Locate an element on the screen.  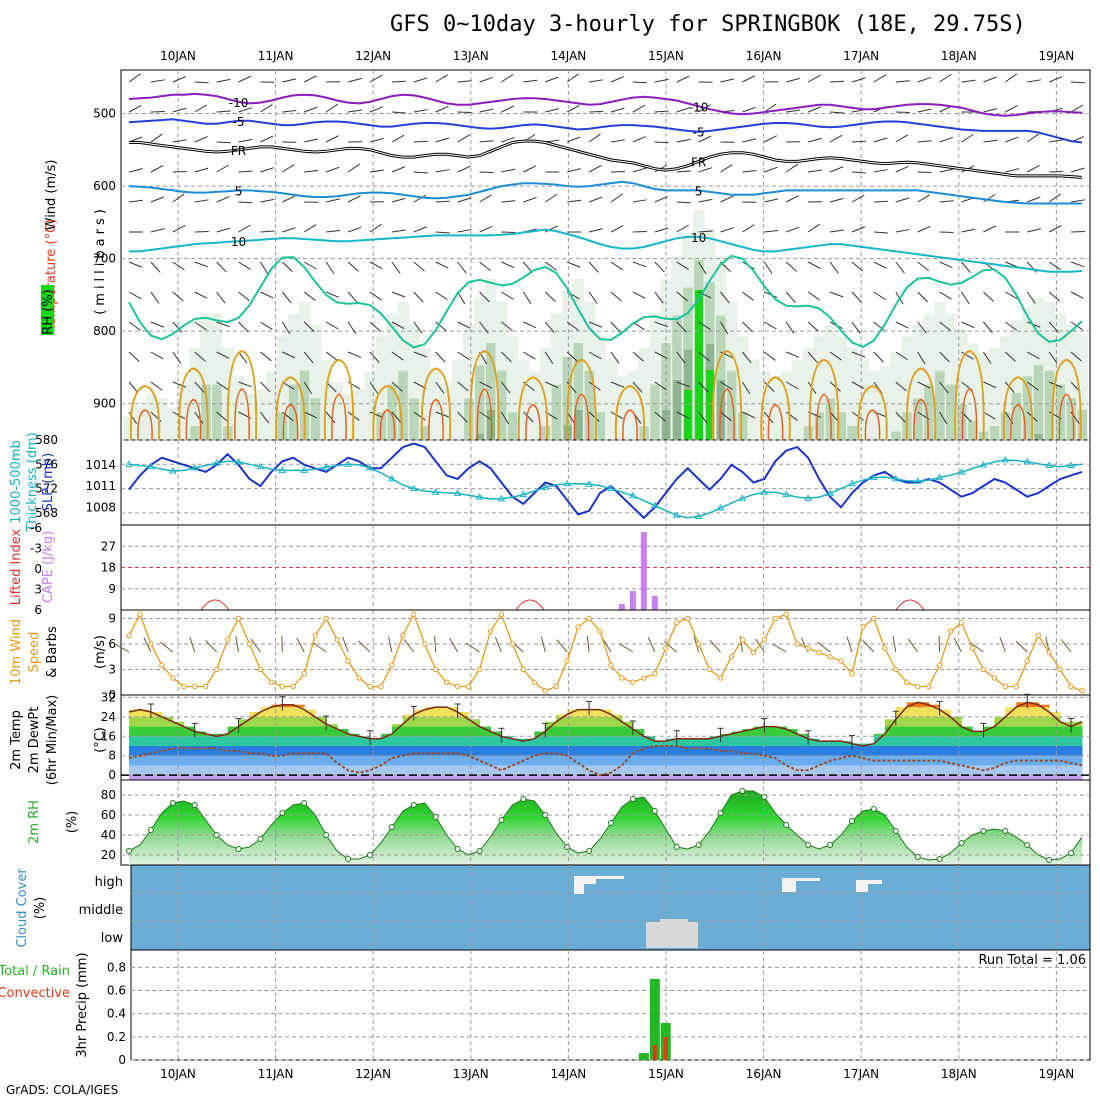
temp2m-label-3: (6hr Min/Max) is located at coordinates (52, 740).